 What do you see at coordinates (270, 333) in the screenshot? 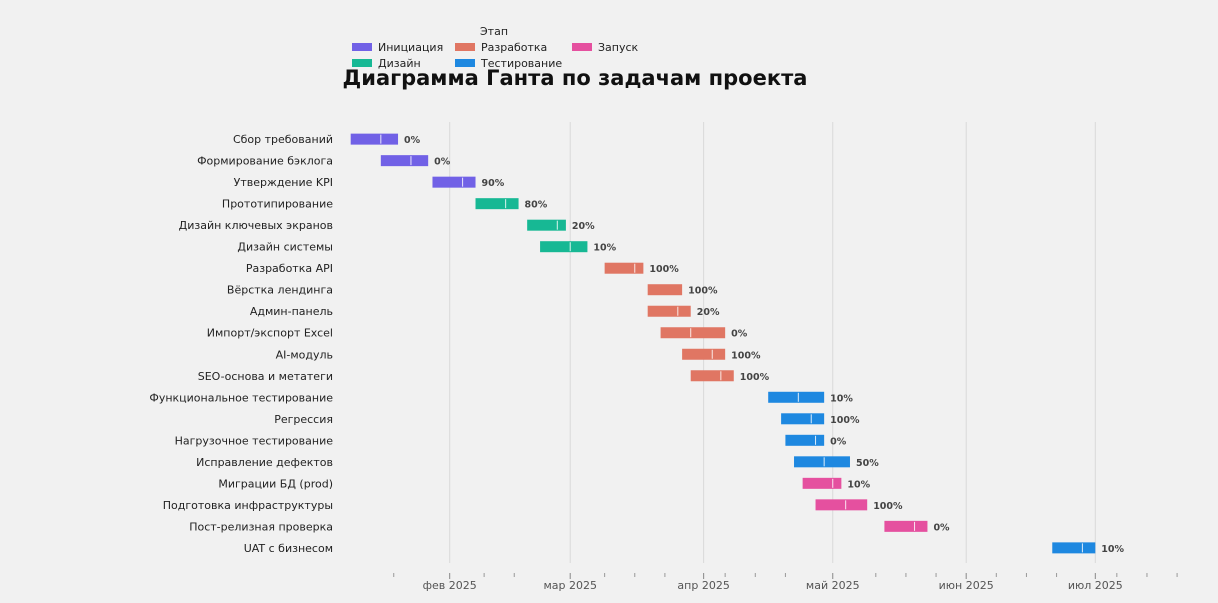
I see `task-label: Импорт/экспорт Excel` at bounding box center [270, 333].